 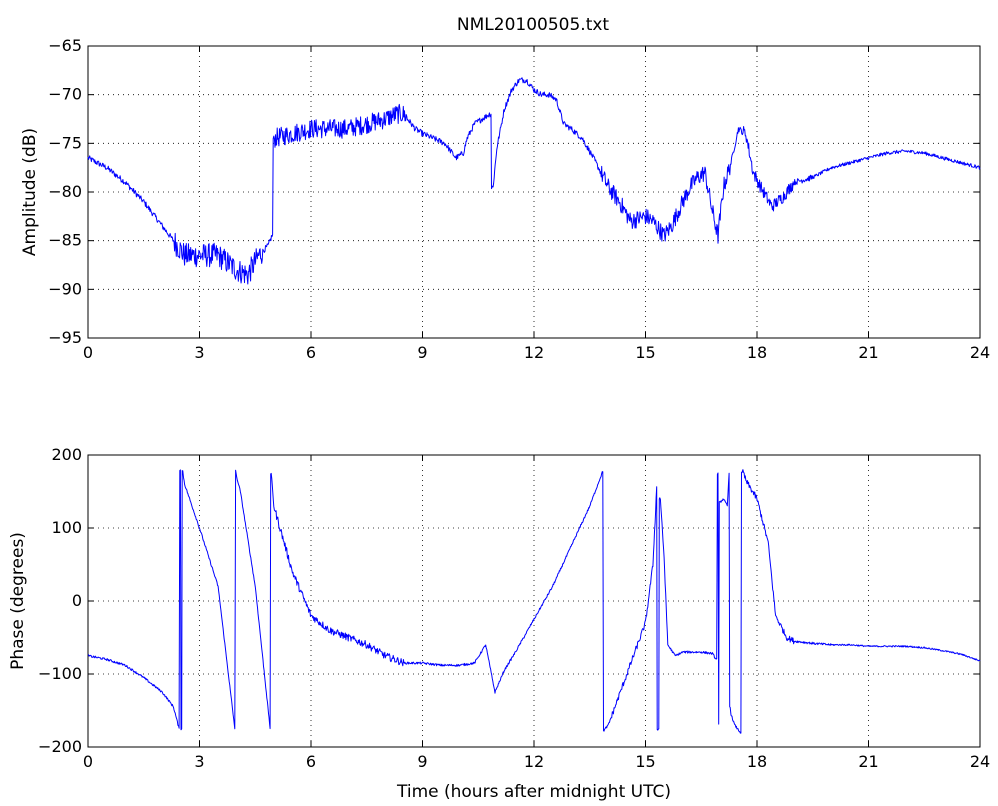 I want to click on y-tick-label: −200, so click(x=60, y=746).